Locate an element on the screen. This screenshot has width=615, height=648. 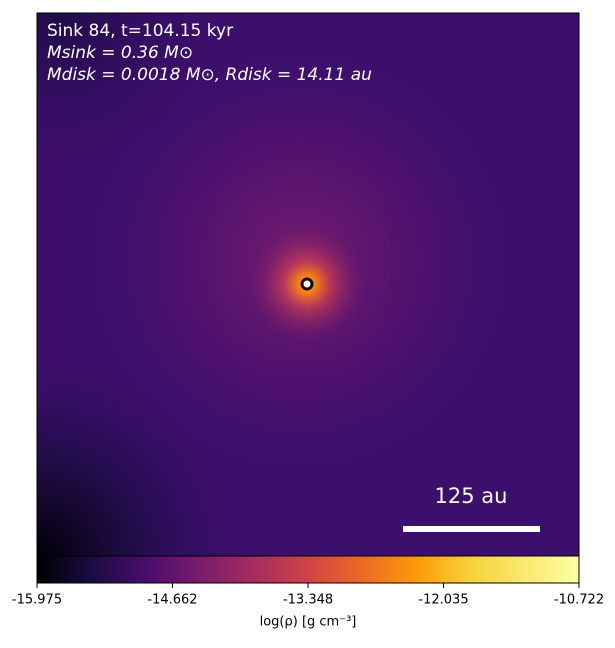
colorbar-tick-label: -13.348 is located at coordinates (308, 600).